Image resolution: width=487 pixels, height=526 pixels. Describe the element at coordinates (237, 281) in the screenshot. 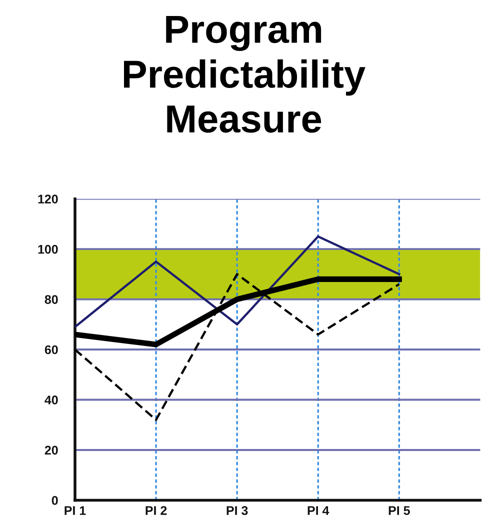

I see `line-series` at that location.